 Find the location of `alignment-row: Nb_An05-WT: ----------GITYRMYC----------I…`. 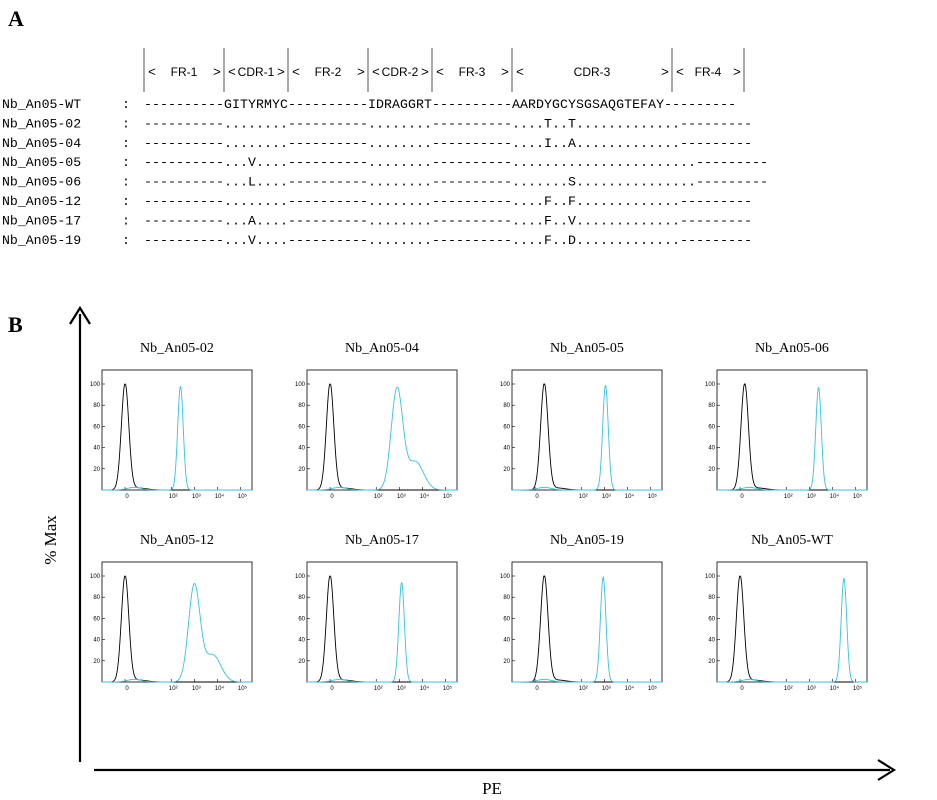

alignment-row: Nb_An05-WT: ----------GITYRMYC----------I… is located at coordinates (369, 104).